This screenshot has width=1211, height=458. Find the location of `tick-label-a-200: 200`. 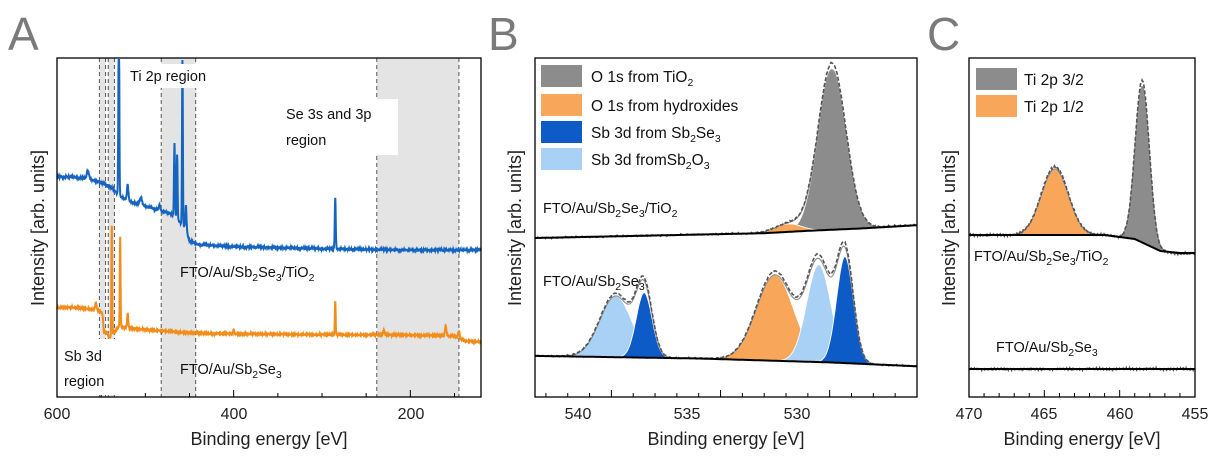

tick-label-a-200: 200 is located at coordinates (411, 414).